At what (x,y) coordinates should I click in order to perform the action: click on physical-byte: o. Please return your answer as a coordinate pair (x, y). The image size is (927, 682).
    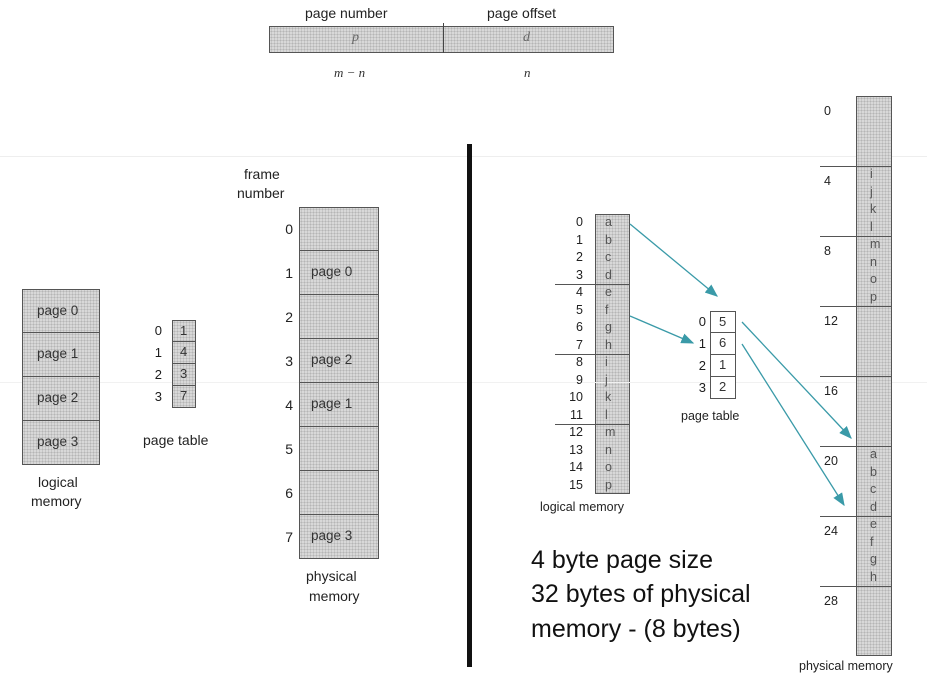
    Looking at the image, I should click on (873, 279).